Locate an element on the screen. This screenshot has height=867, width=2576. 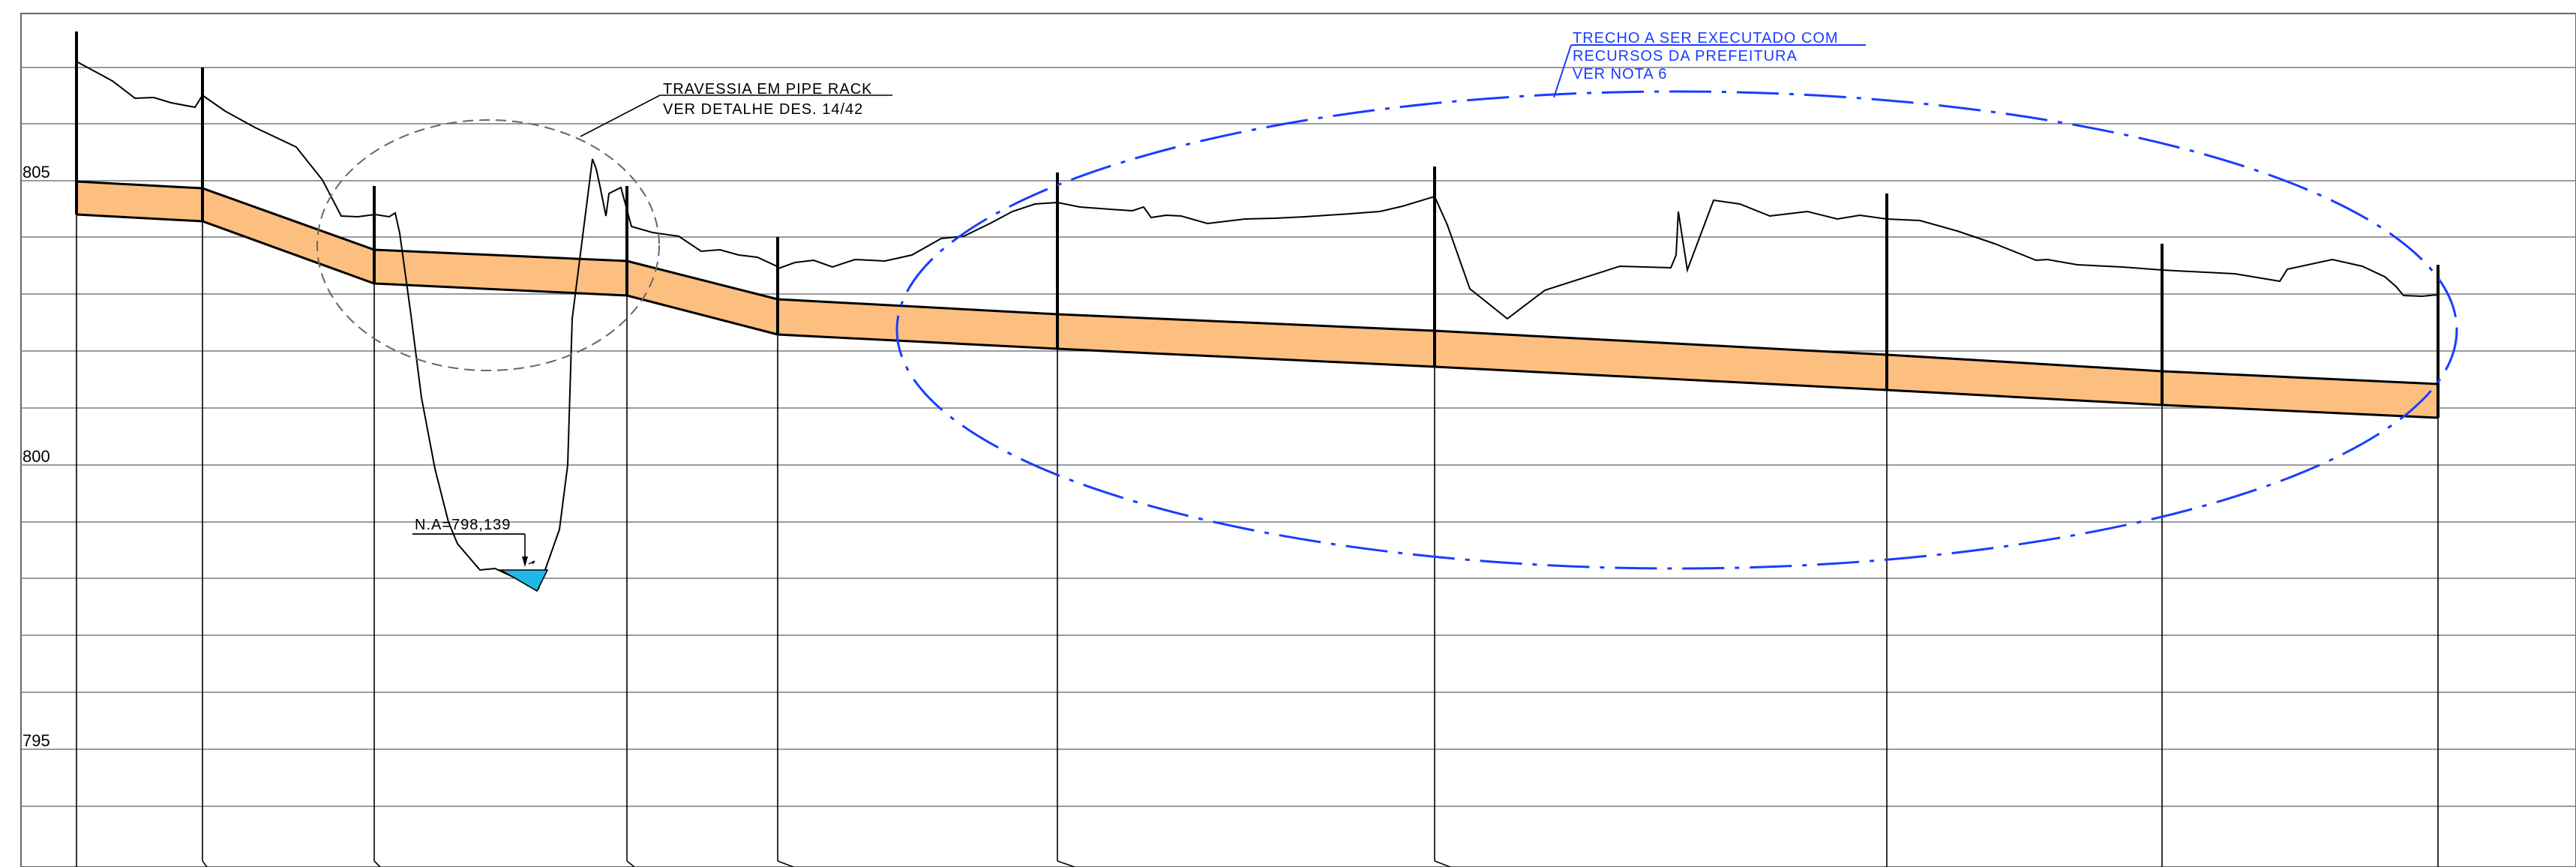
pipe-rack-note-line-2: VER DETALHE DES. 14/42 is located at coordinates (763, 109).